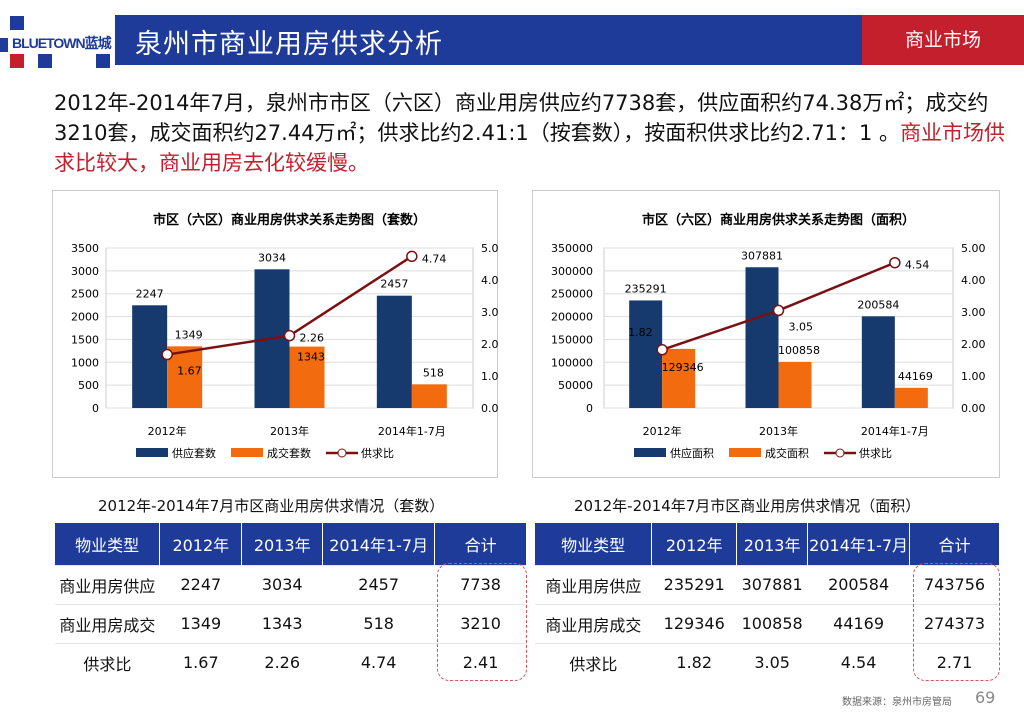 This screenshot has width=1024, height=724. What do you see at coordinates (289, 431) in the screenshot?
I see `x-tick-label: 2013年` at bounding box center [289, 431].